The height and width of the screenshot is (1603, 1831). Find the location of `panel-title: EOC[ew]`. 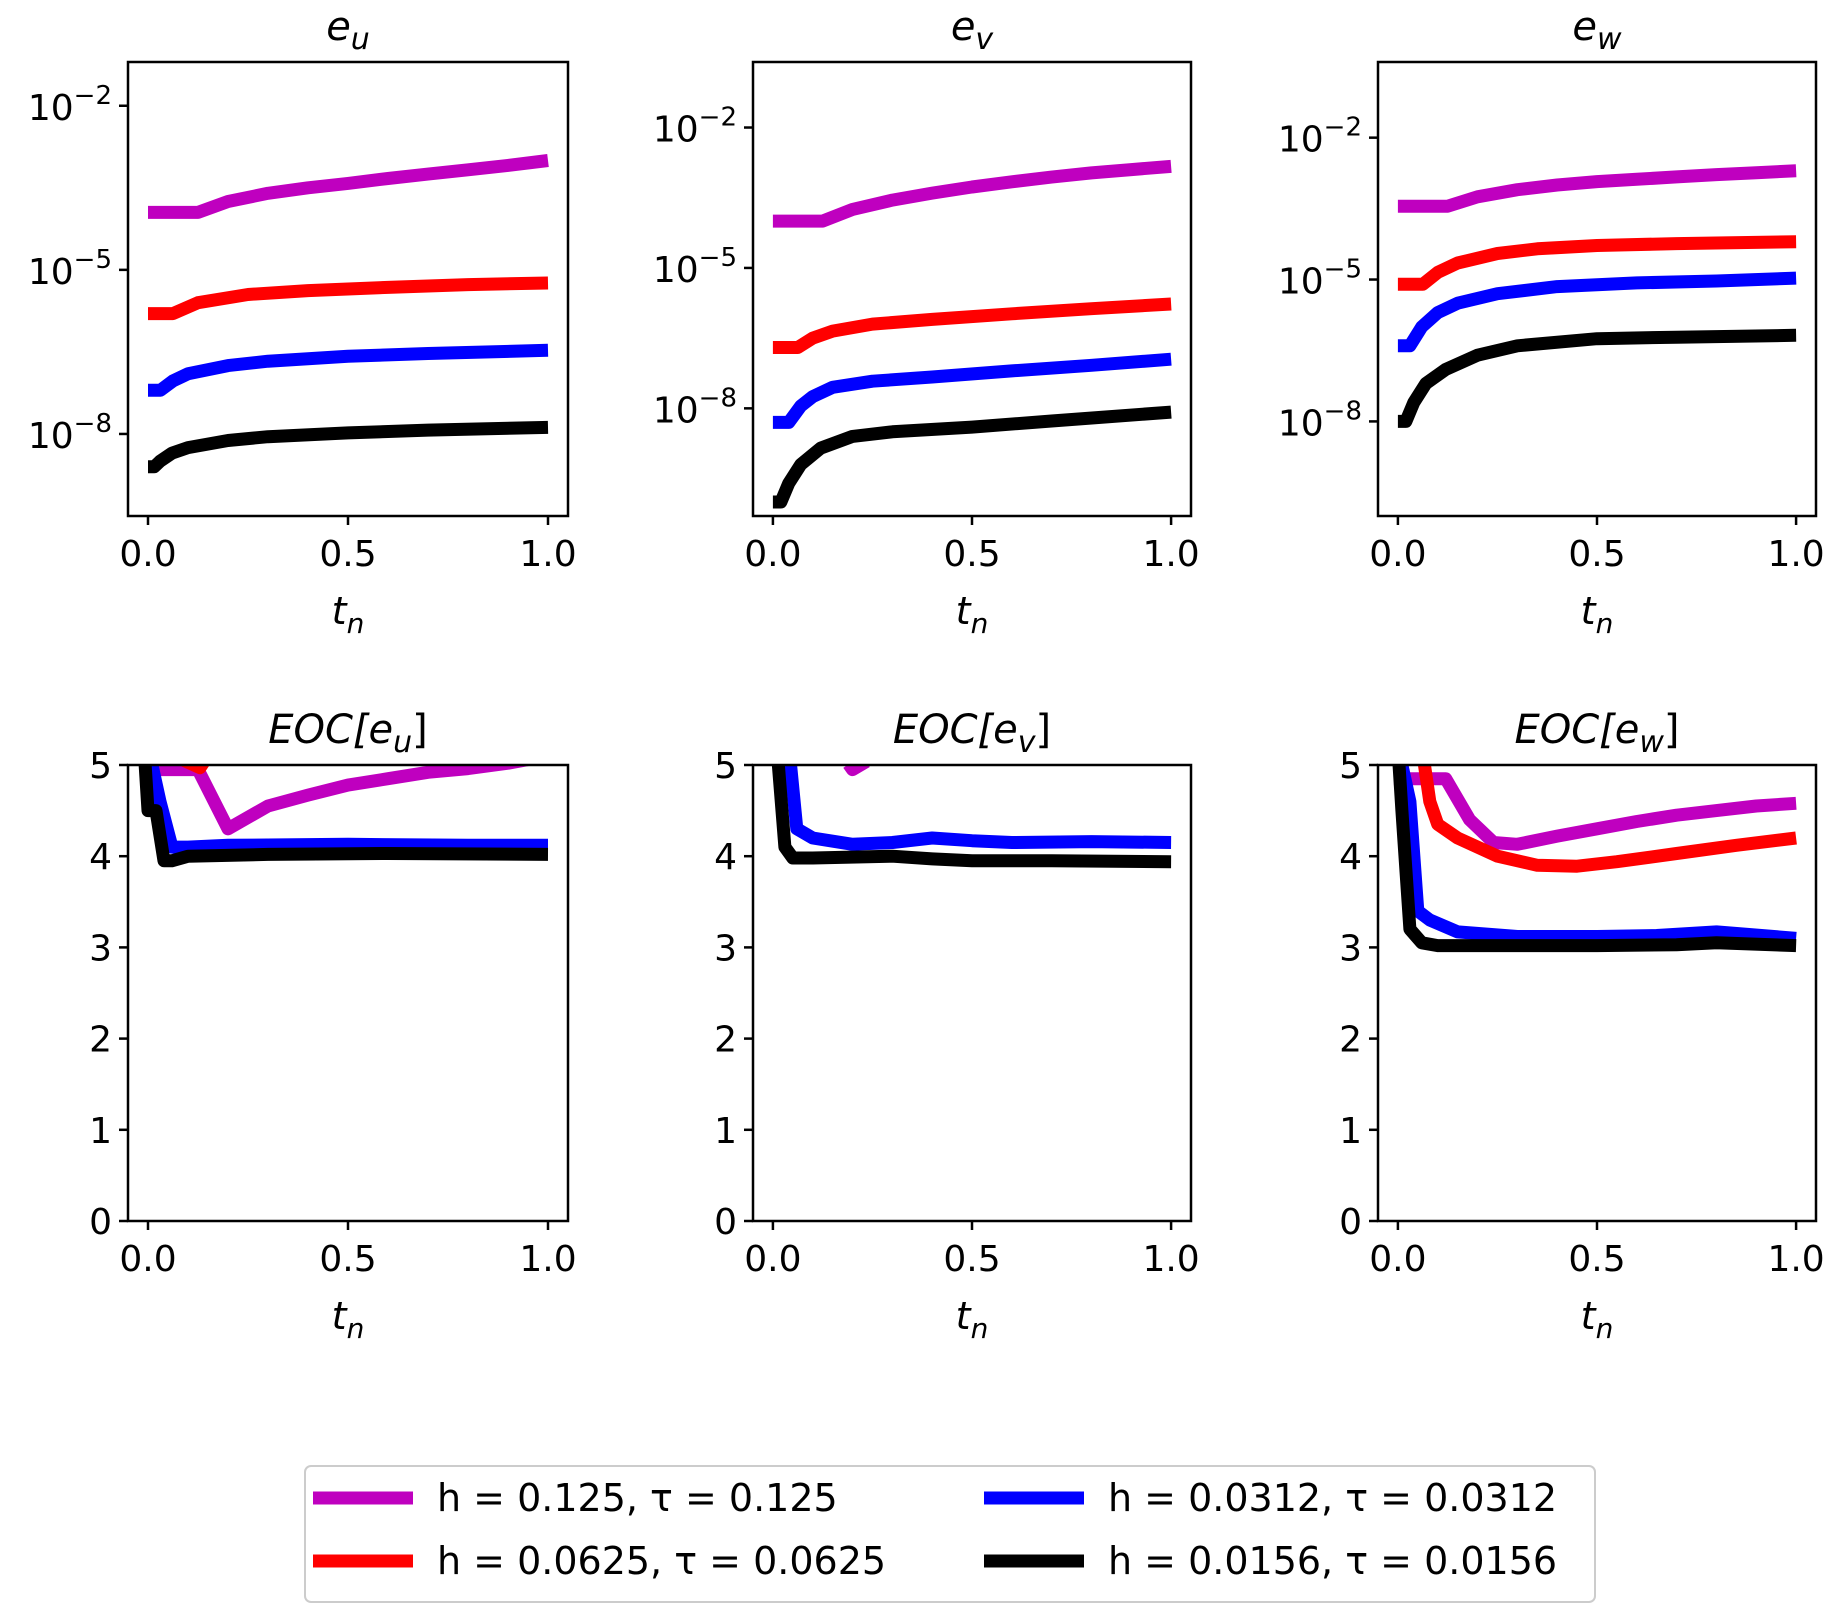

panel-title: EOC[ew] is located at coordinates (1596, 733).